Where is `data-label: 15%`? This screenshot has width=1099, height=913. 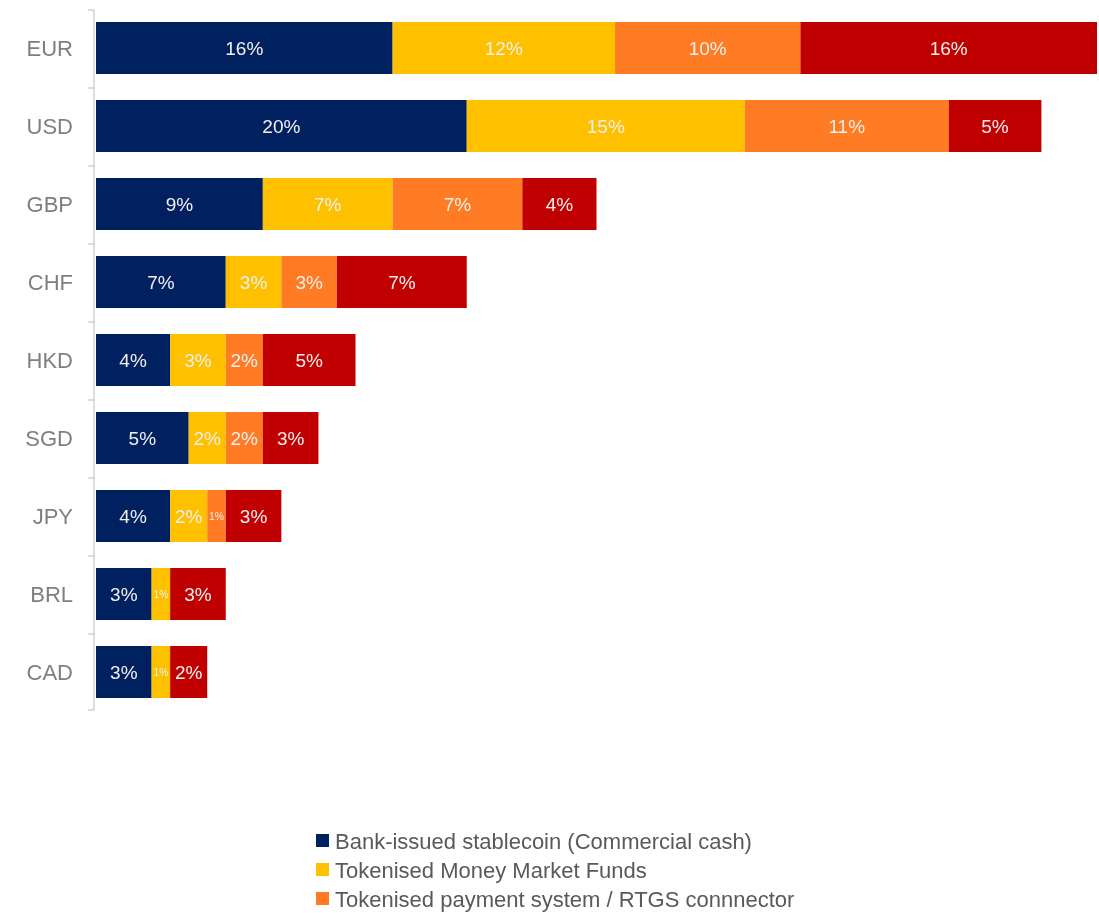 data-label: 15% is located at coordinates (605, 126).